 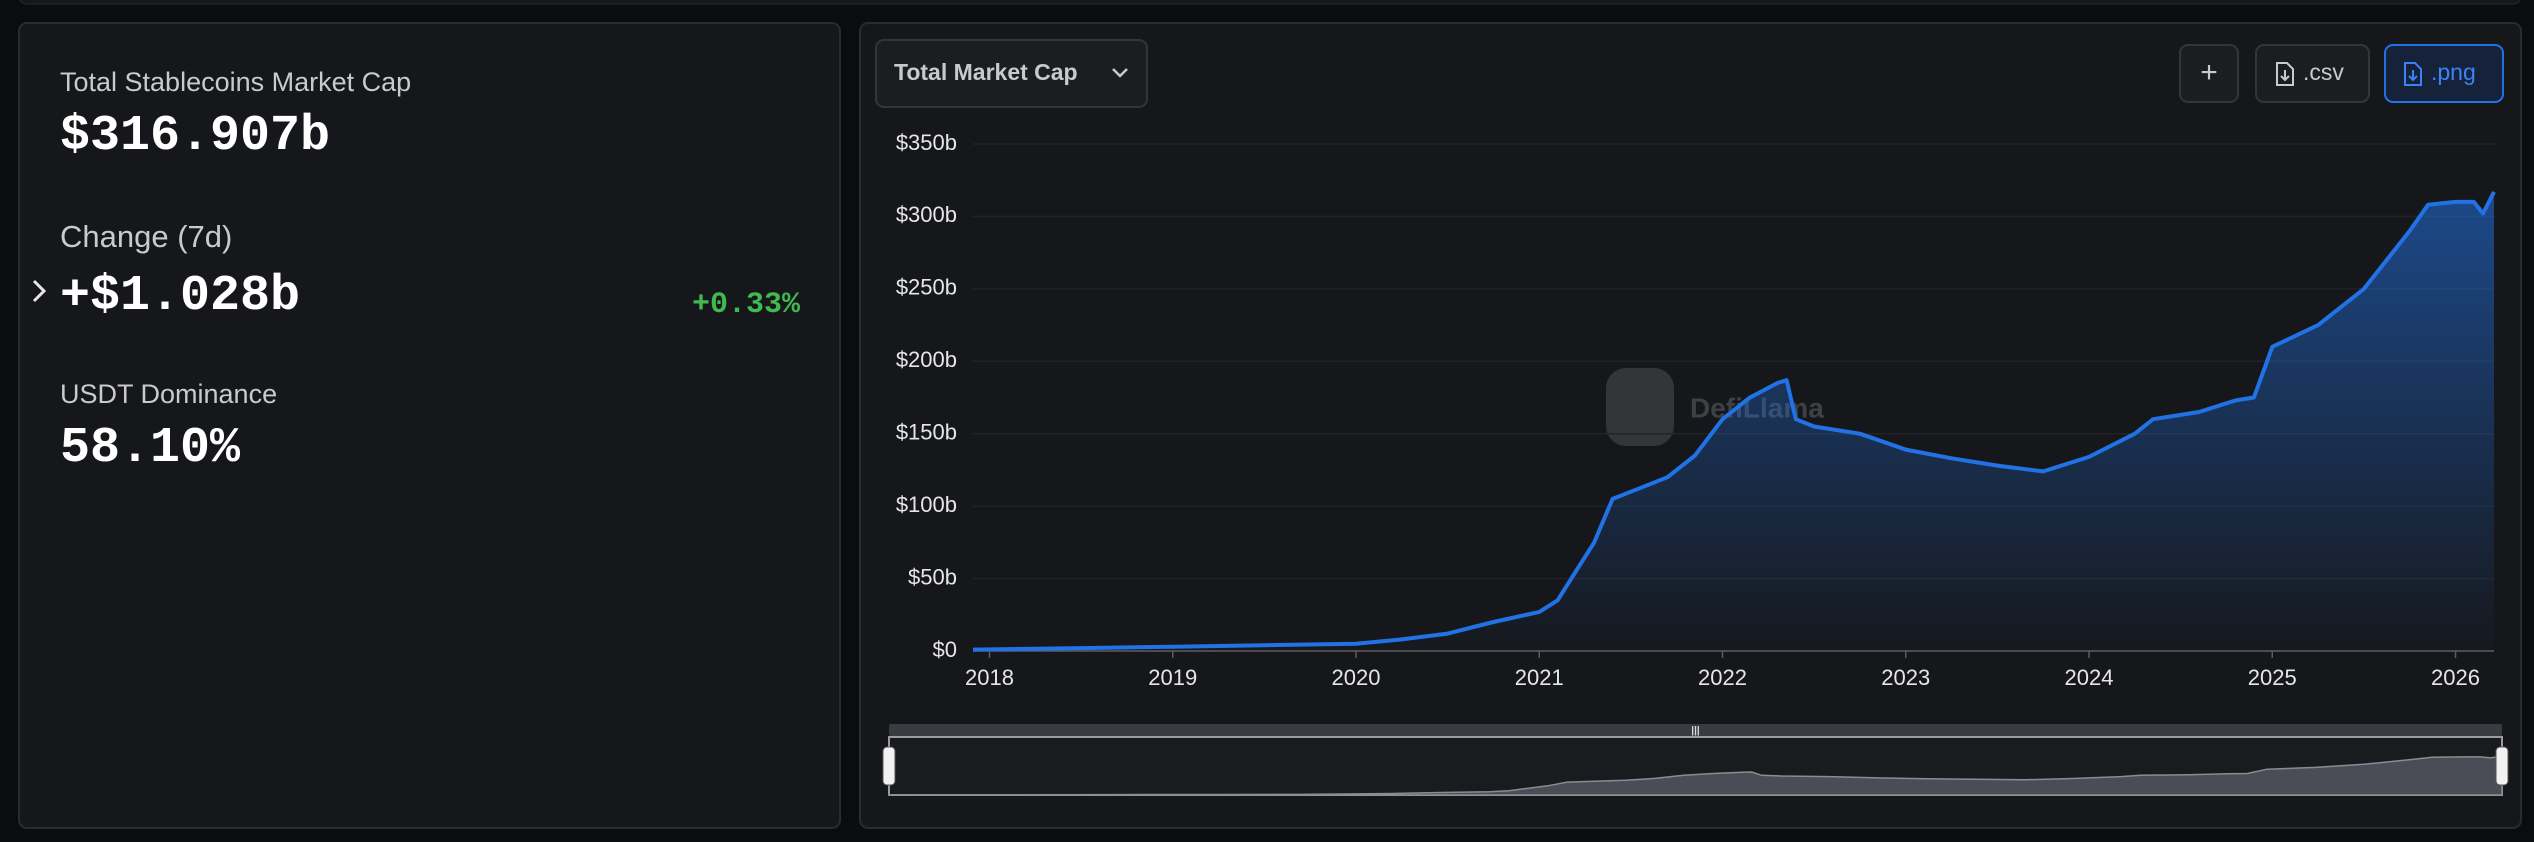 I want to click on x-tick-label: 2018, so click(x=989, y=677).